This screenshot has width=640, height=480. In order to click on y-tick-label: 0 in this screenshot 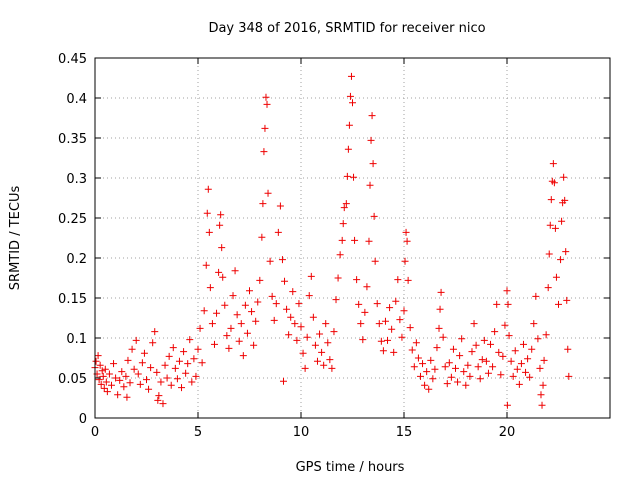, I will do `click(83, 419)`.